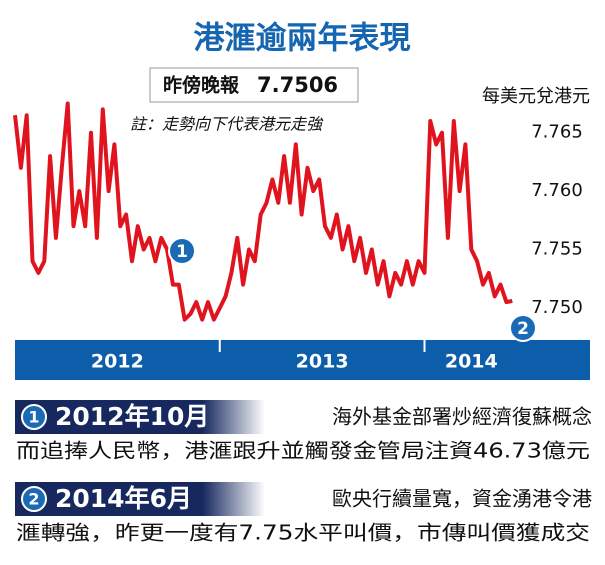 The width and height of the screenshot is (605, 565). What do you see at coordinates (303, 451) in the screenshot?
I see `event-text: 而追捧人民幣，港滙跟升並觸發金管局注資46.73億元` at bounding box center [303, 451].